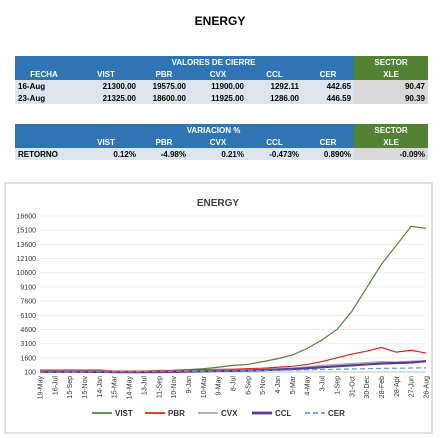 This screenshot has height=438, width=440. What do you see at coordinates (337, 385) in the screenshot?
I see `x-tick-label: 1-Sep` at bounding box center [337, 385].